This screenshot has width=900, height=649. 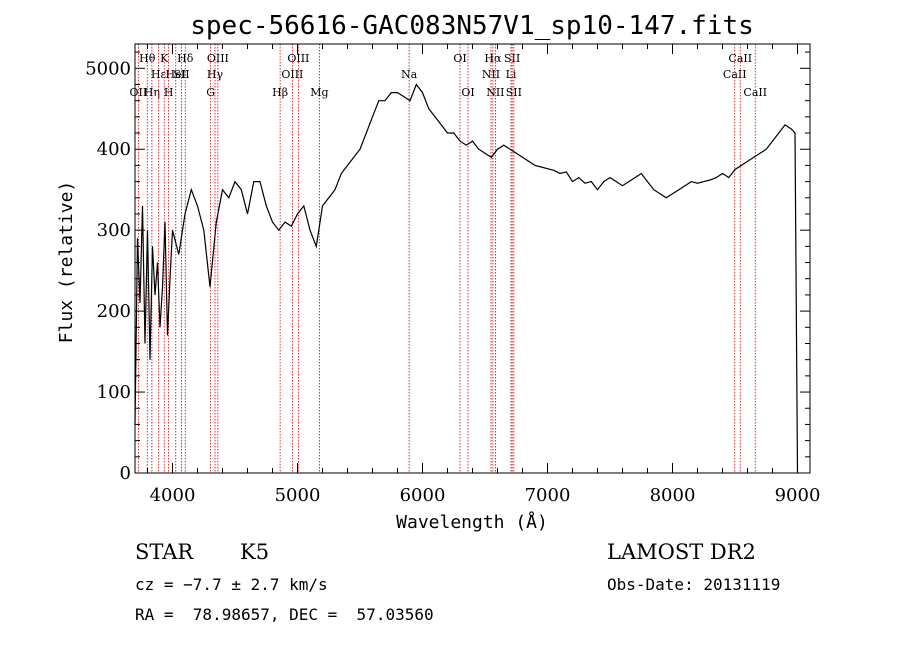 I want to click on x-tick-label: 5000, so click(x=298, y=495).